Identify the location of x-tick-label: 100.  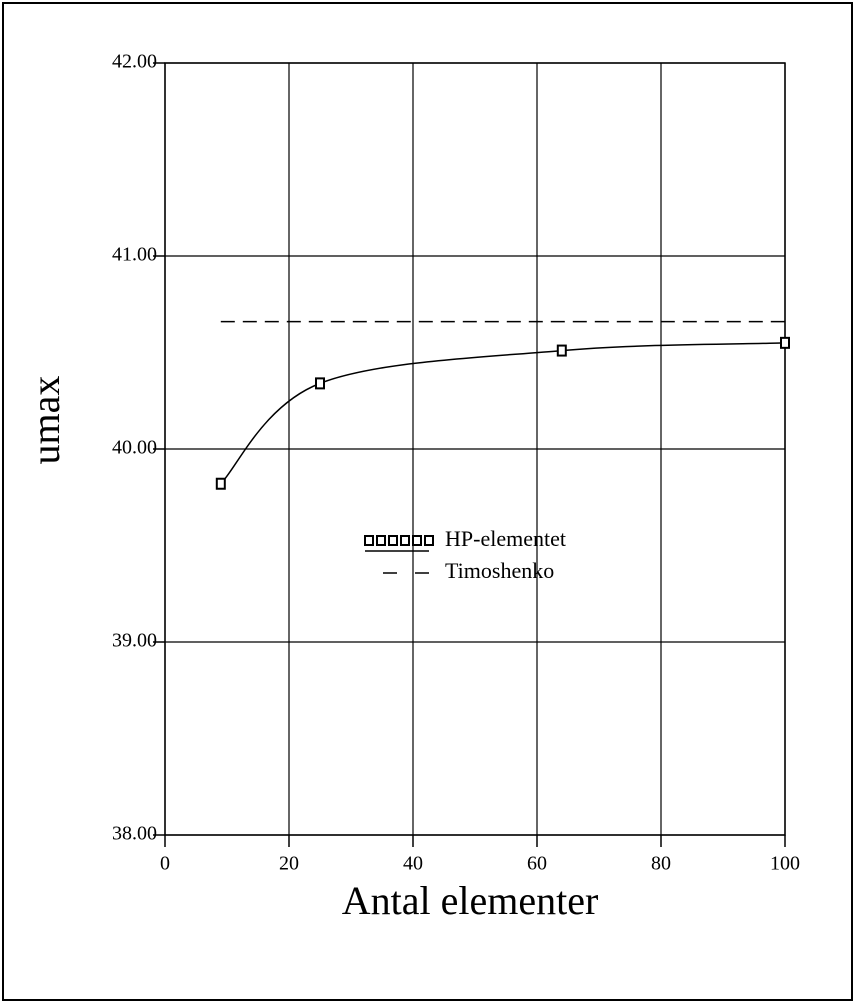
(785, 864).